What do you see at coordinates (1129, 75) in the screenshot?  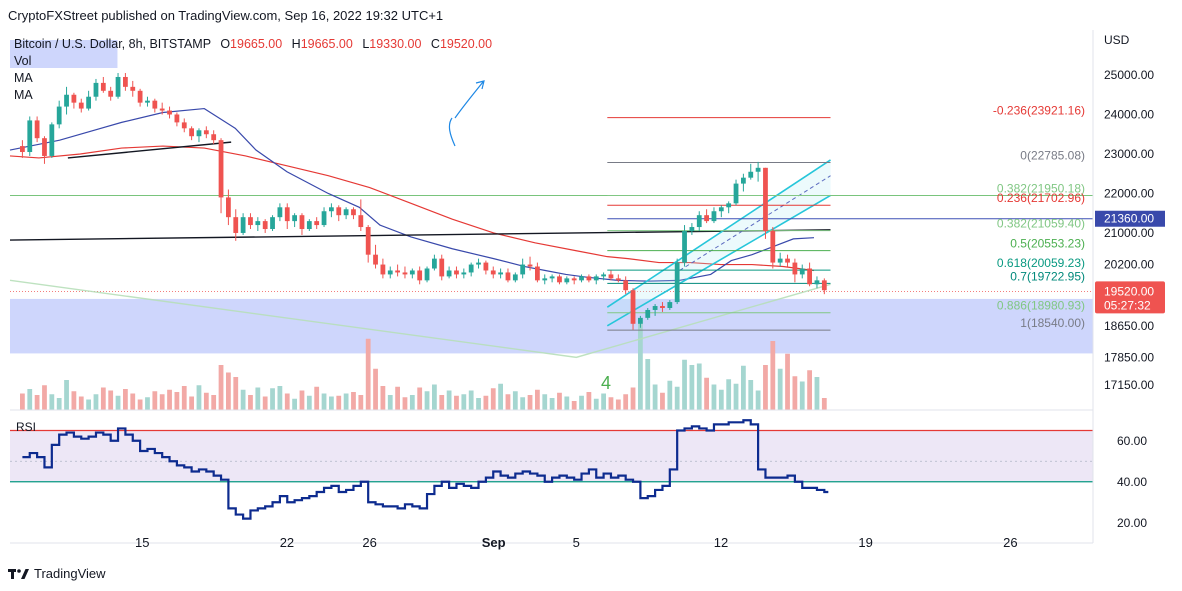 I see `price-tick-label: 25000.00` at bounding box center [1129, 75].